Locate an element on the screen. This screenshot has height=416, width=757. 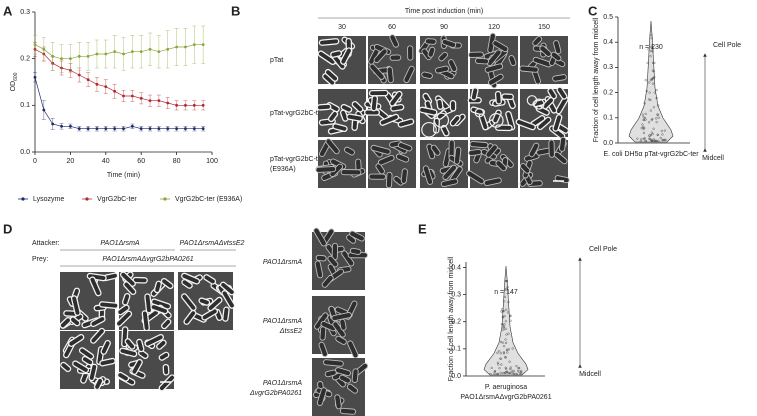
row-label: (E936A) is located at coordinates (283, 169).